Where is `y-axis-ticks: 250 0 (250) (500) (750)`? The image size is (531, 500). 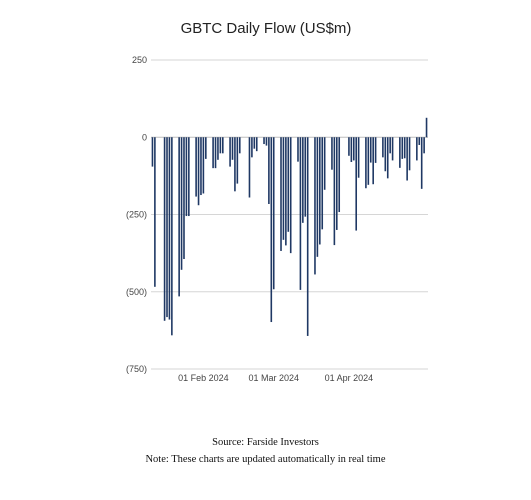
y-axis-ticks: 250 0 (250) (500) (750) is located at coordinates (136, 214).